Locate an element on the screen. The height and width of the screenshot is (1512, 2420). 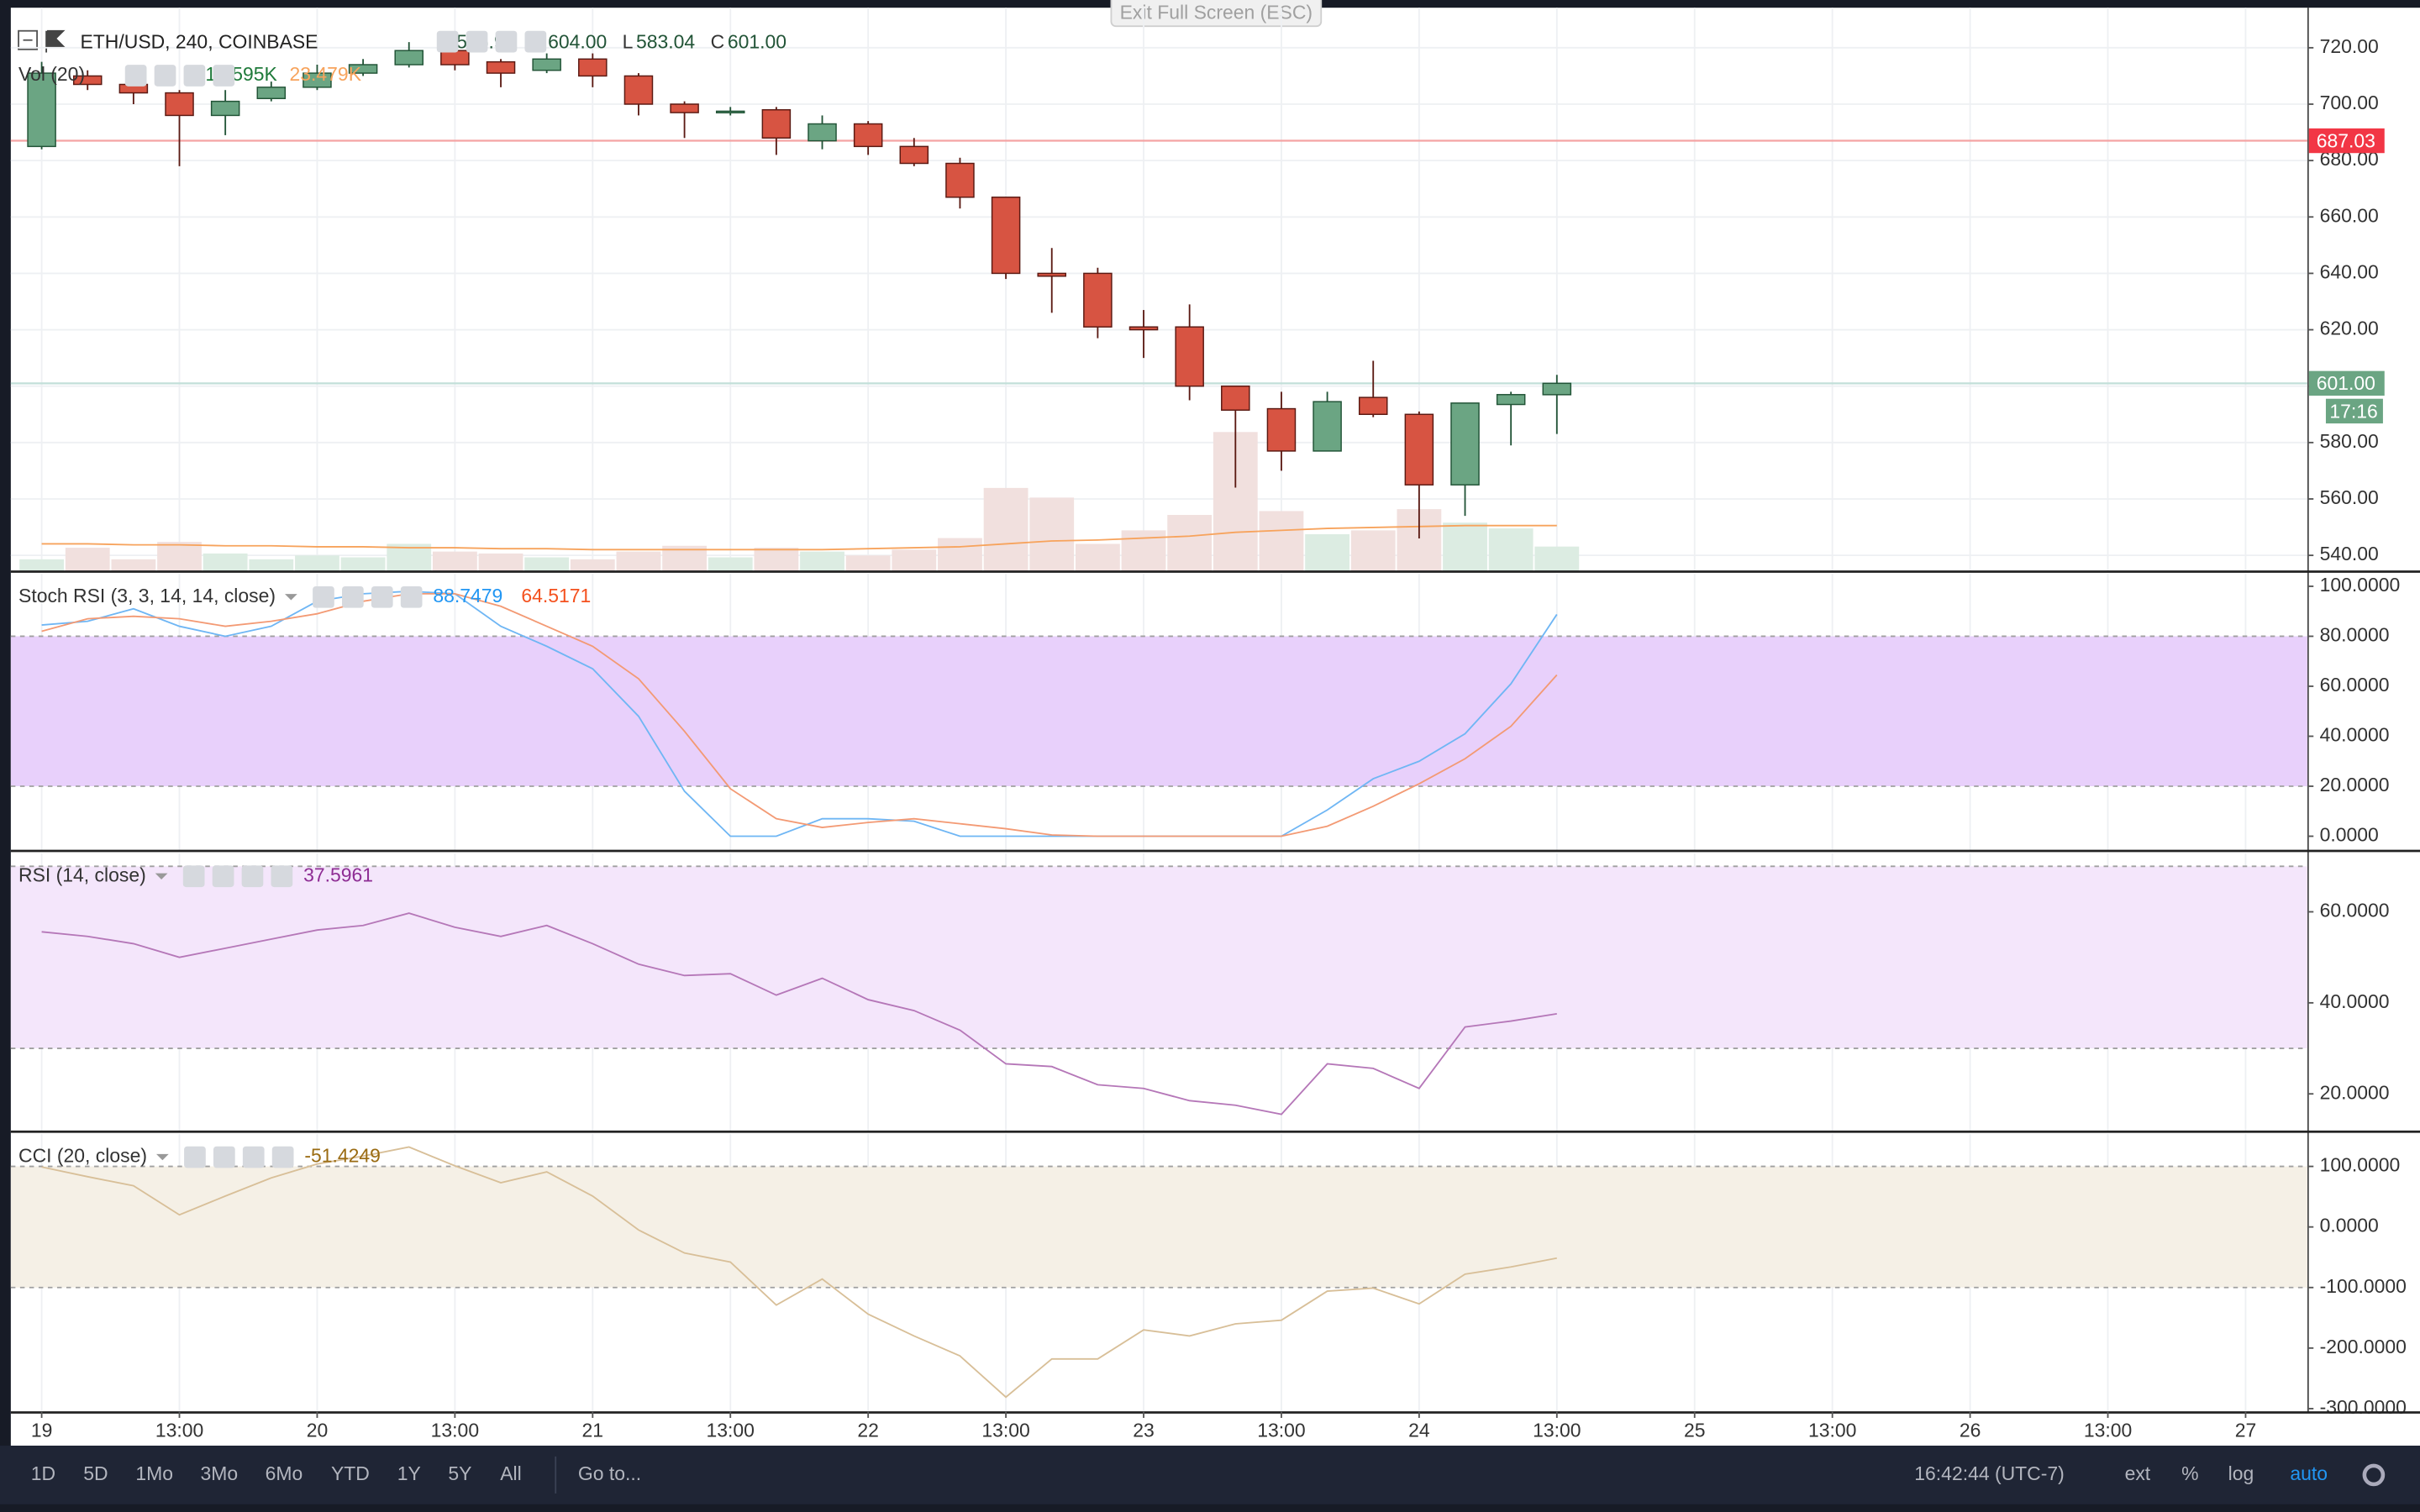
y-tick-label: 620.00 is located at coordinates (2349, 328).